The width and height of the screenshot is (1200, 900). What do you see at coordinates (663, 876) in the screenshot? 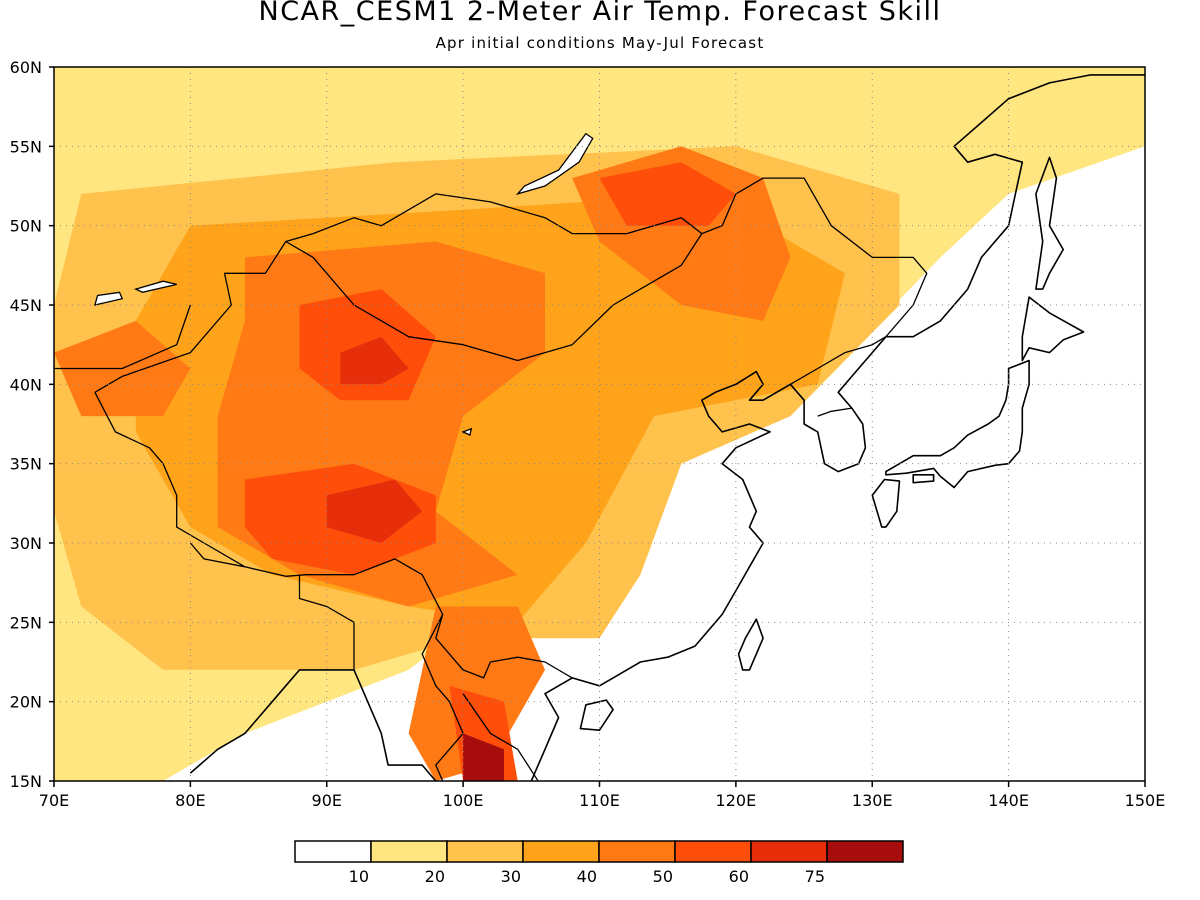
I see `colorbar-label: 50` at bounding box center [663, 876].